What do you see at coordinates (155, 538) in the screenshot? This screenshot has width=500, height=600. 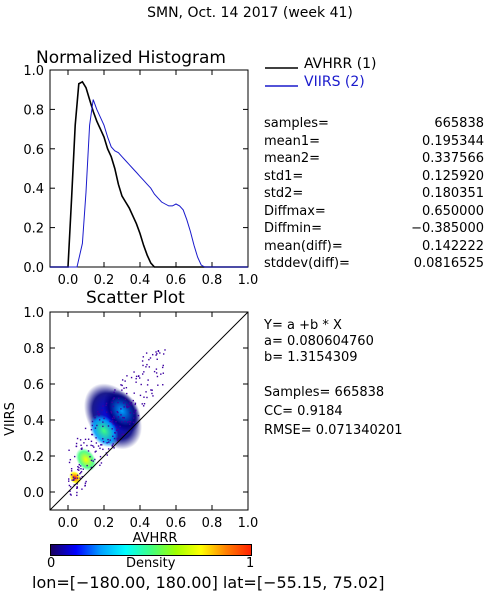 I see `scatter-x-axis-label: AVHRR` at bounding box center [155, 538].